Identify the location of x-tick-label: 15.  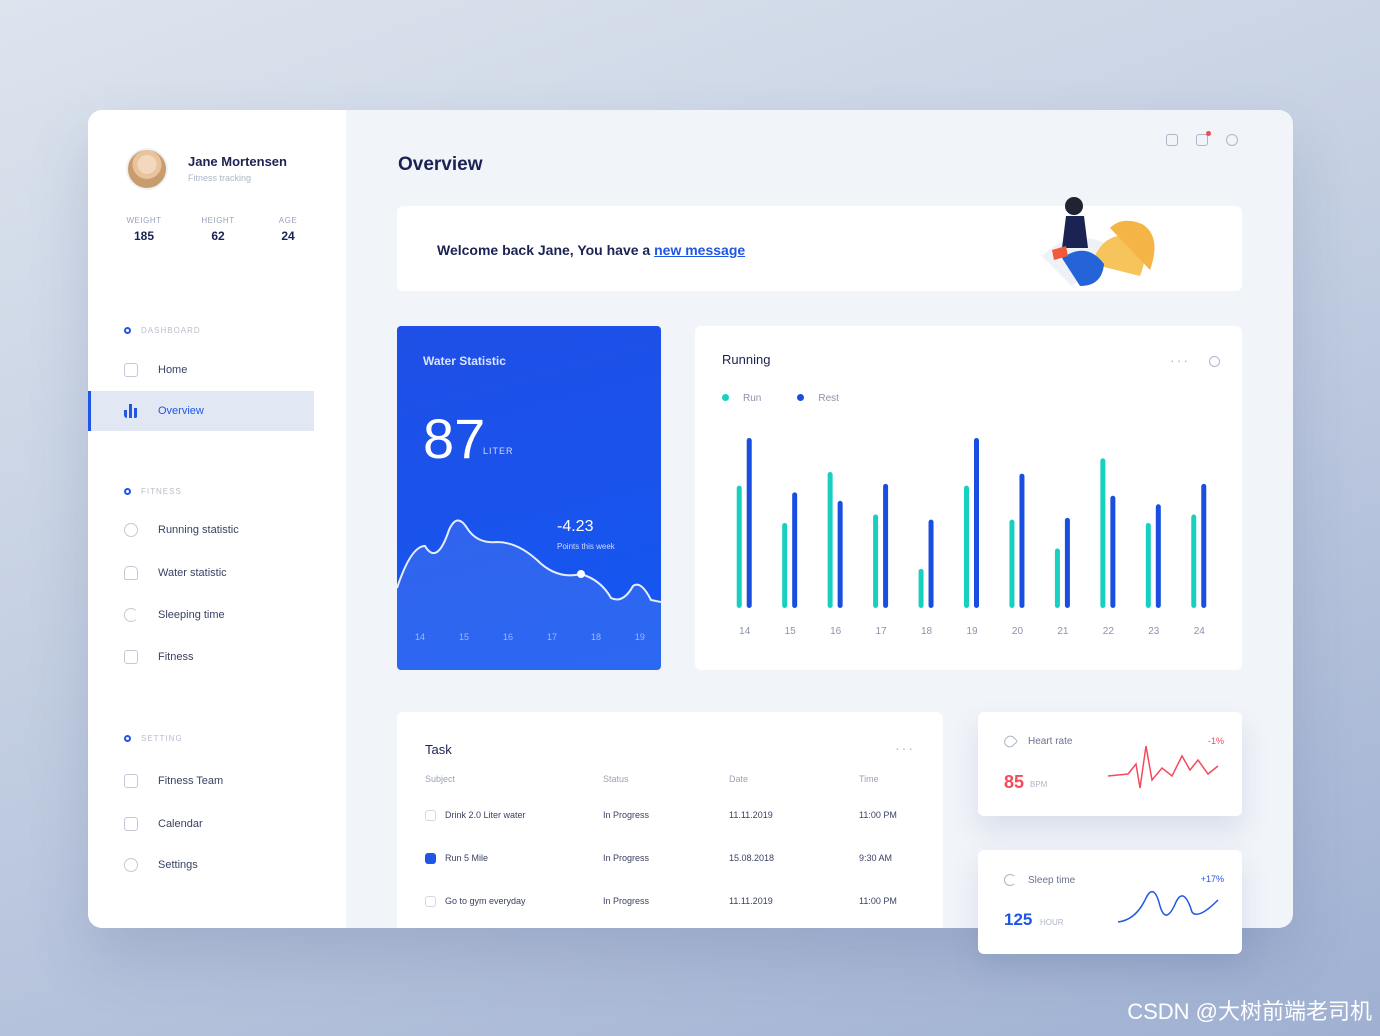
(791, 631).